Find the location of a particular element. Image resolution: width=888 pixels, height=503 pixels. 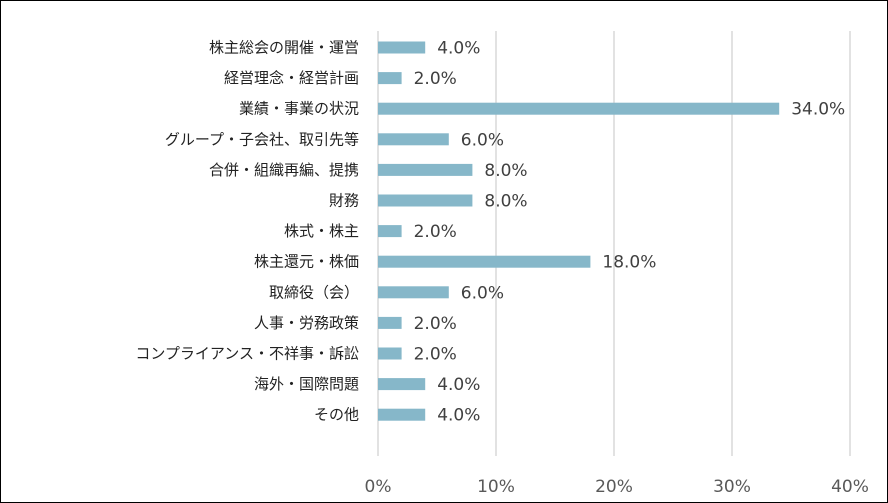

data-label: 18.0% is located at coordinates (629, 263).